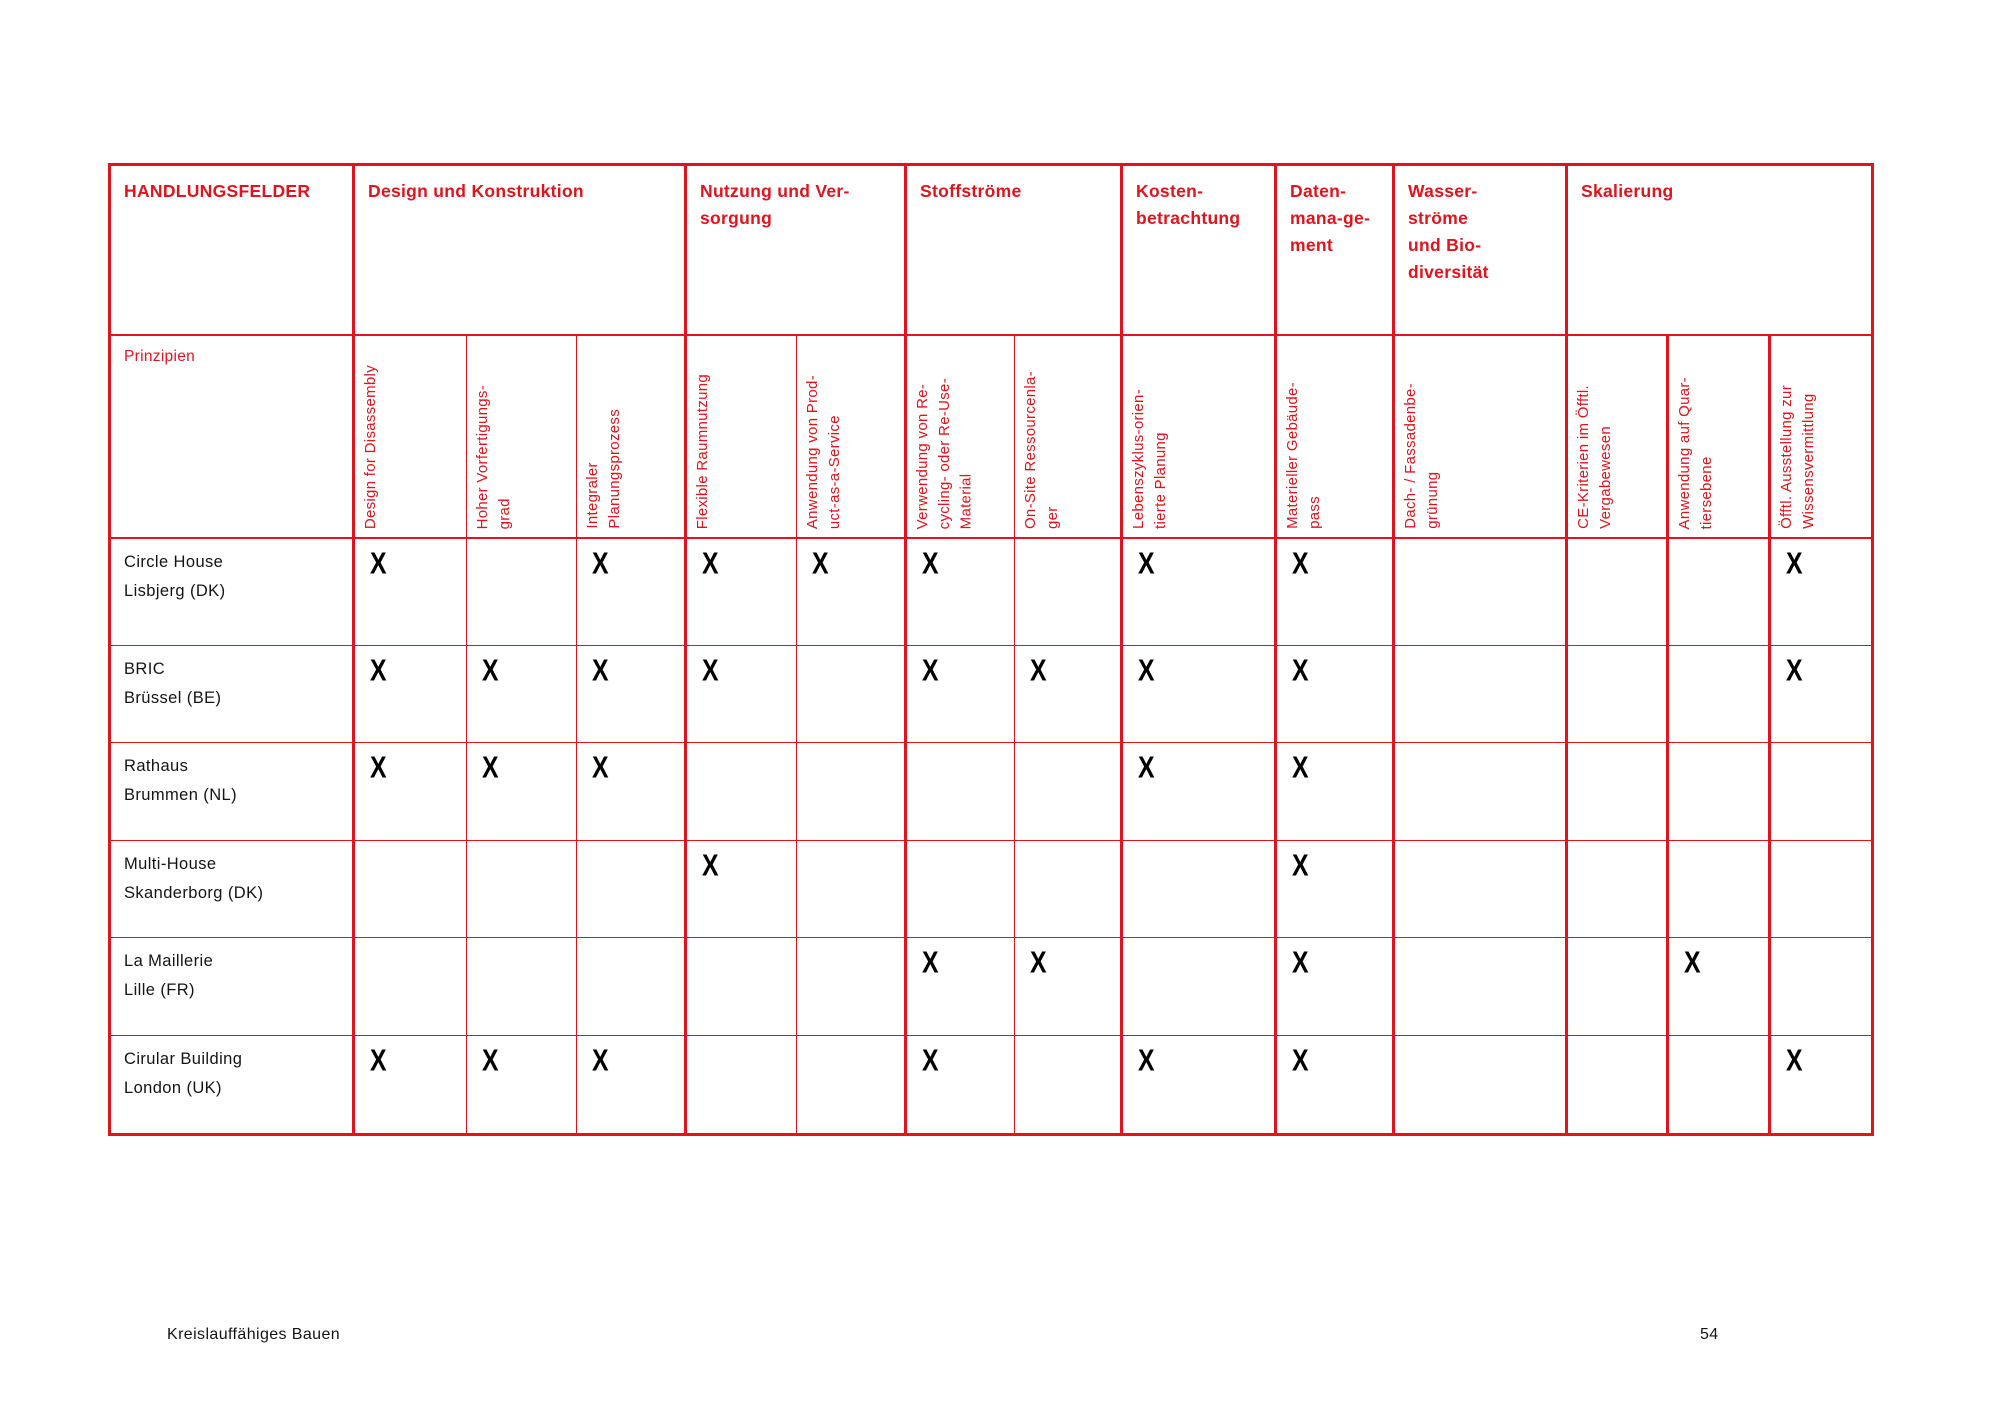  Describe the element at coordinates (1421, 456) in the screenshot. I see `principle-column-header: Dach- / Fassadenbe- grünung` at that location.